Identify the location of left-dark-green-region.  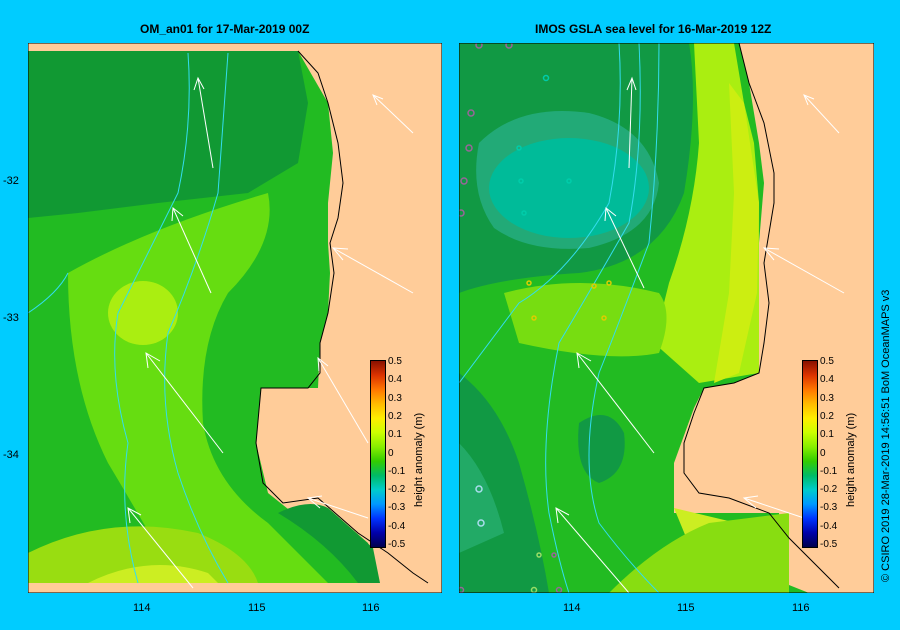
(168, 134).